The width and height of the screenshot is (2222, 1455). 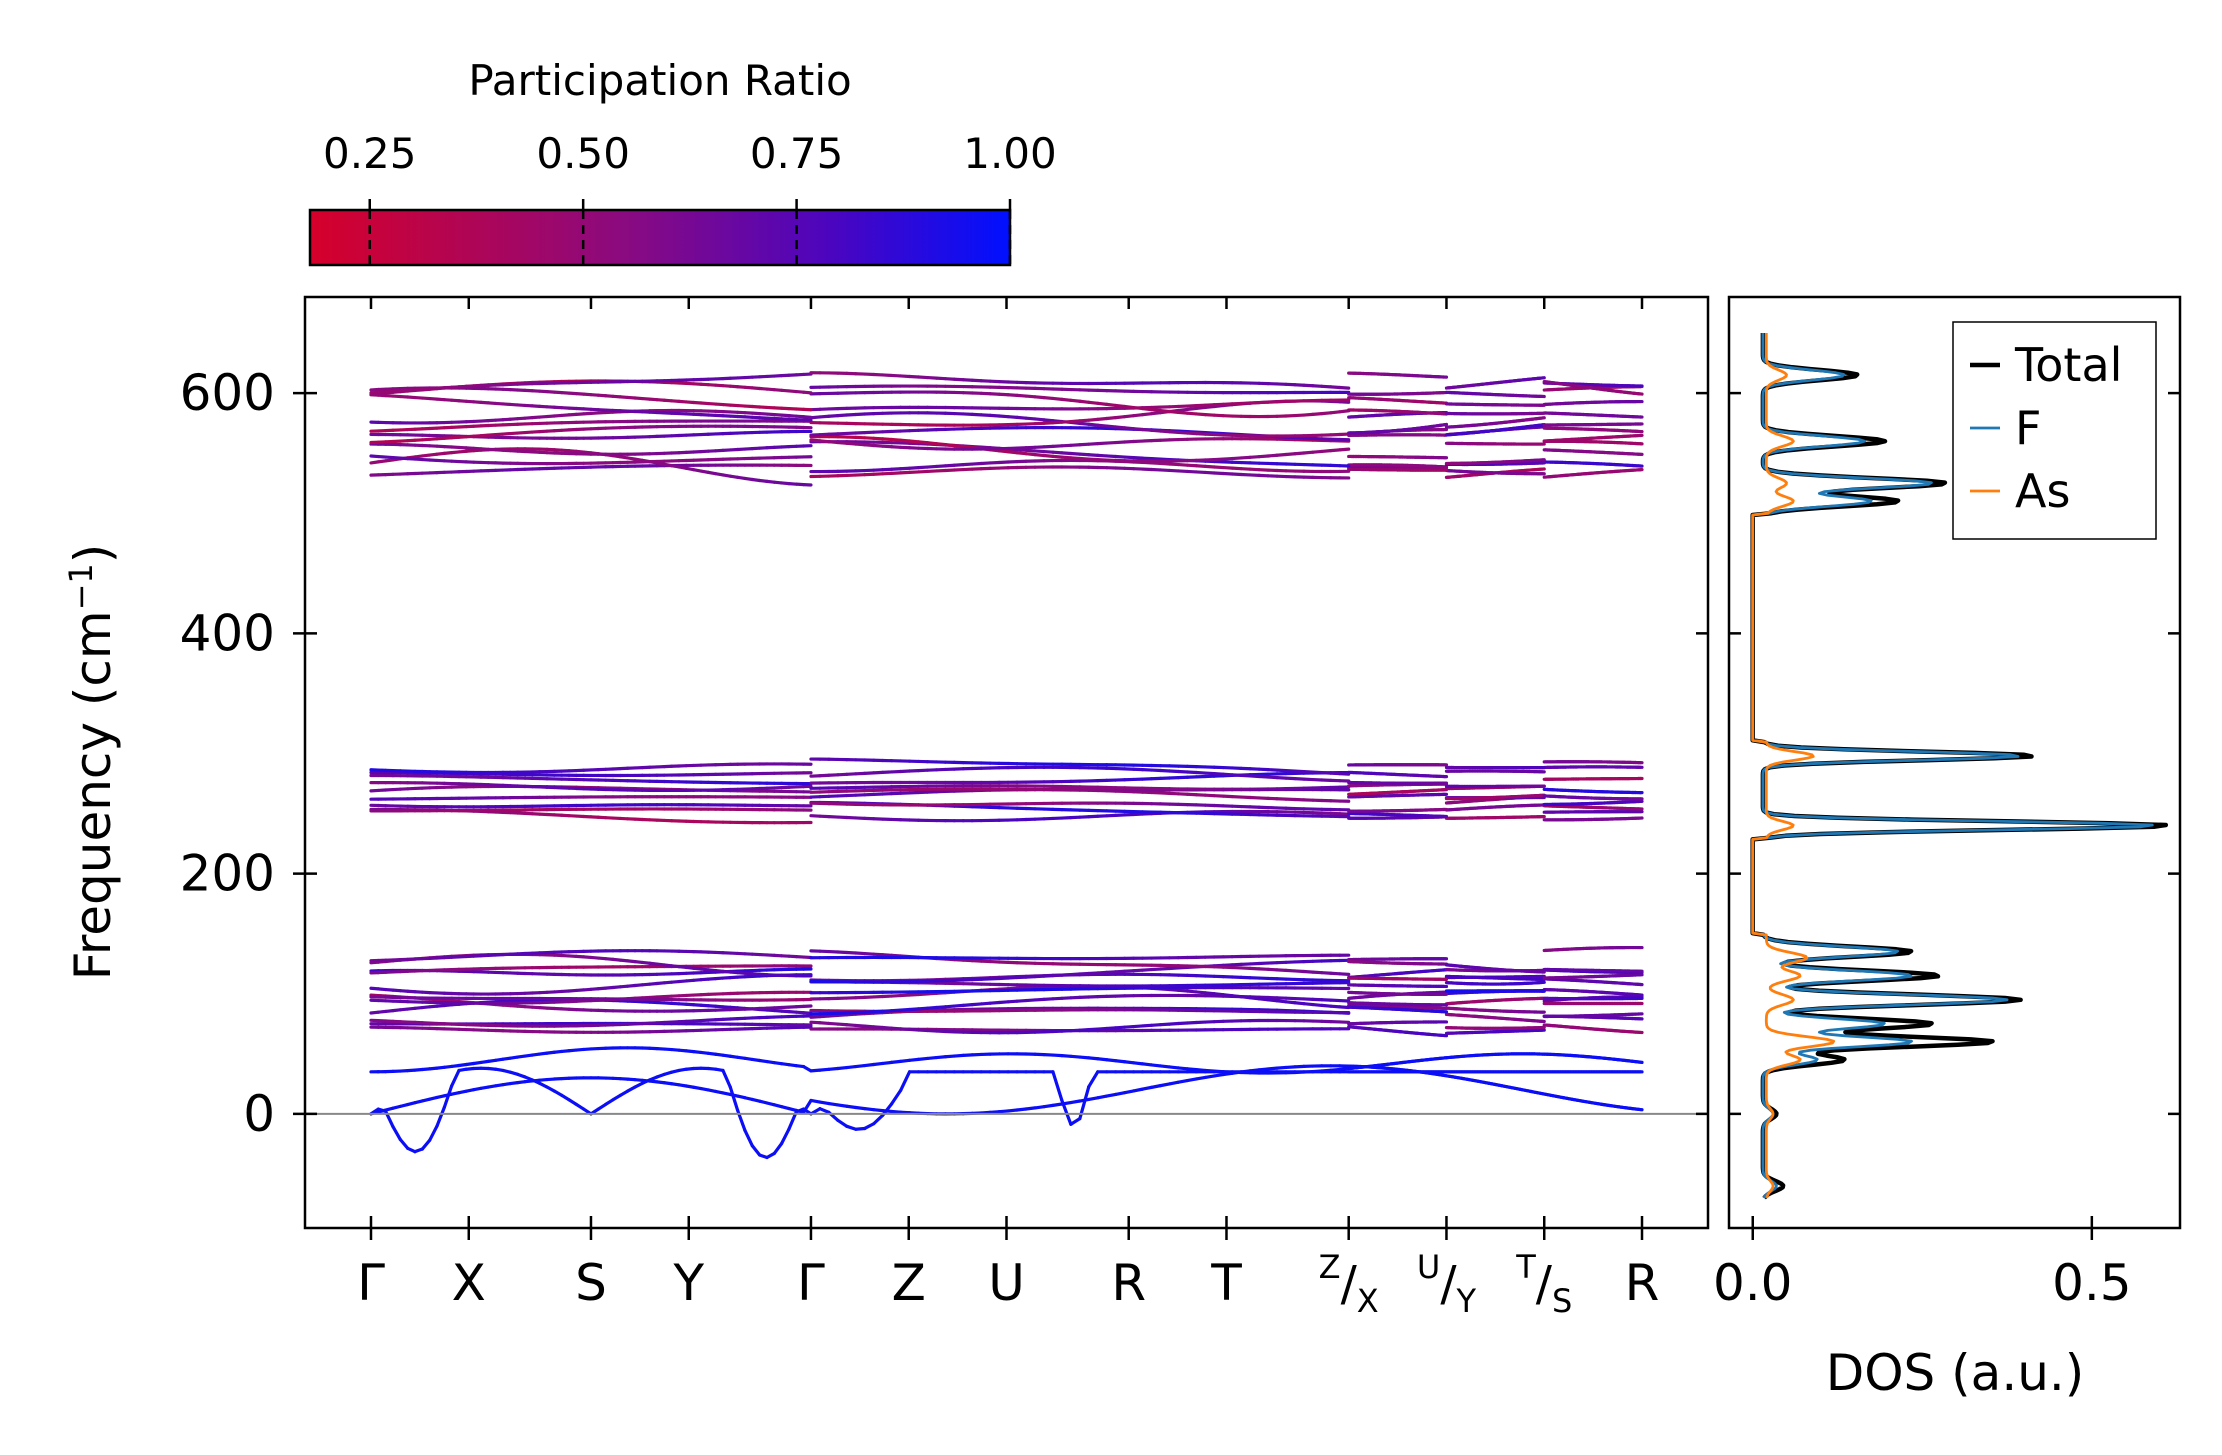 I want to click on colorbar, so click(x=660, y=237).